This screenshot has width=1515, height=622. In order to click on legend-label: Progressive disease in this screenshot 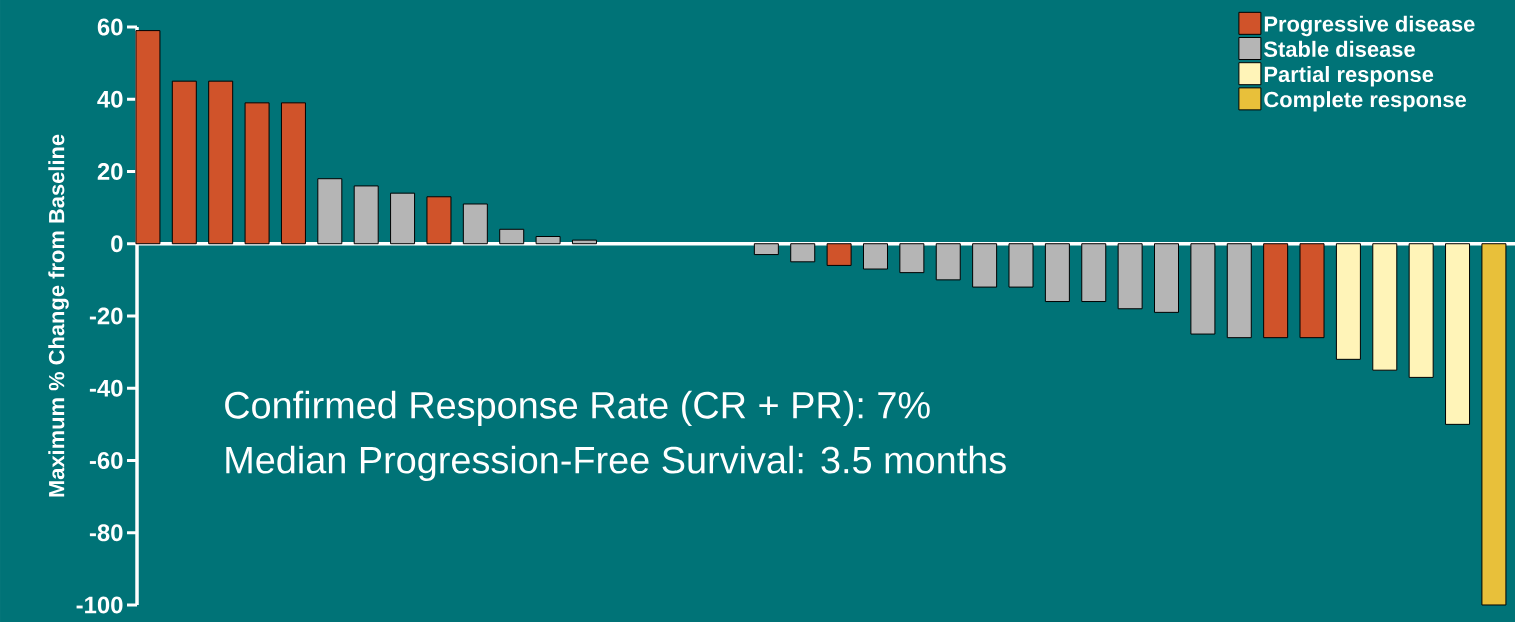, I will do `click(1369, 26)`.